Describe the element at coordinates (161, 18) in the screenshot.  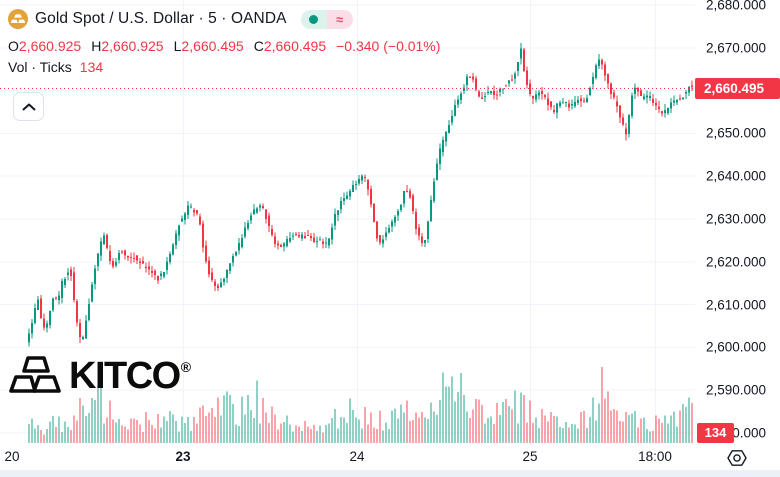
I see `symbol-title: Gold Spot / U.S. Dollar · 5 · OANDA` at that location.